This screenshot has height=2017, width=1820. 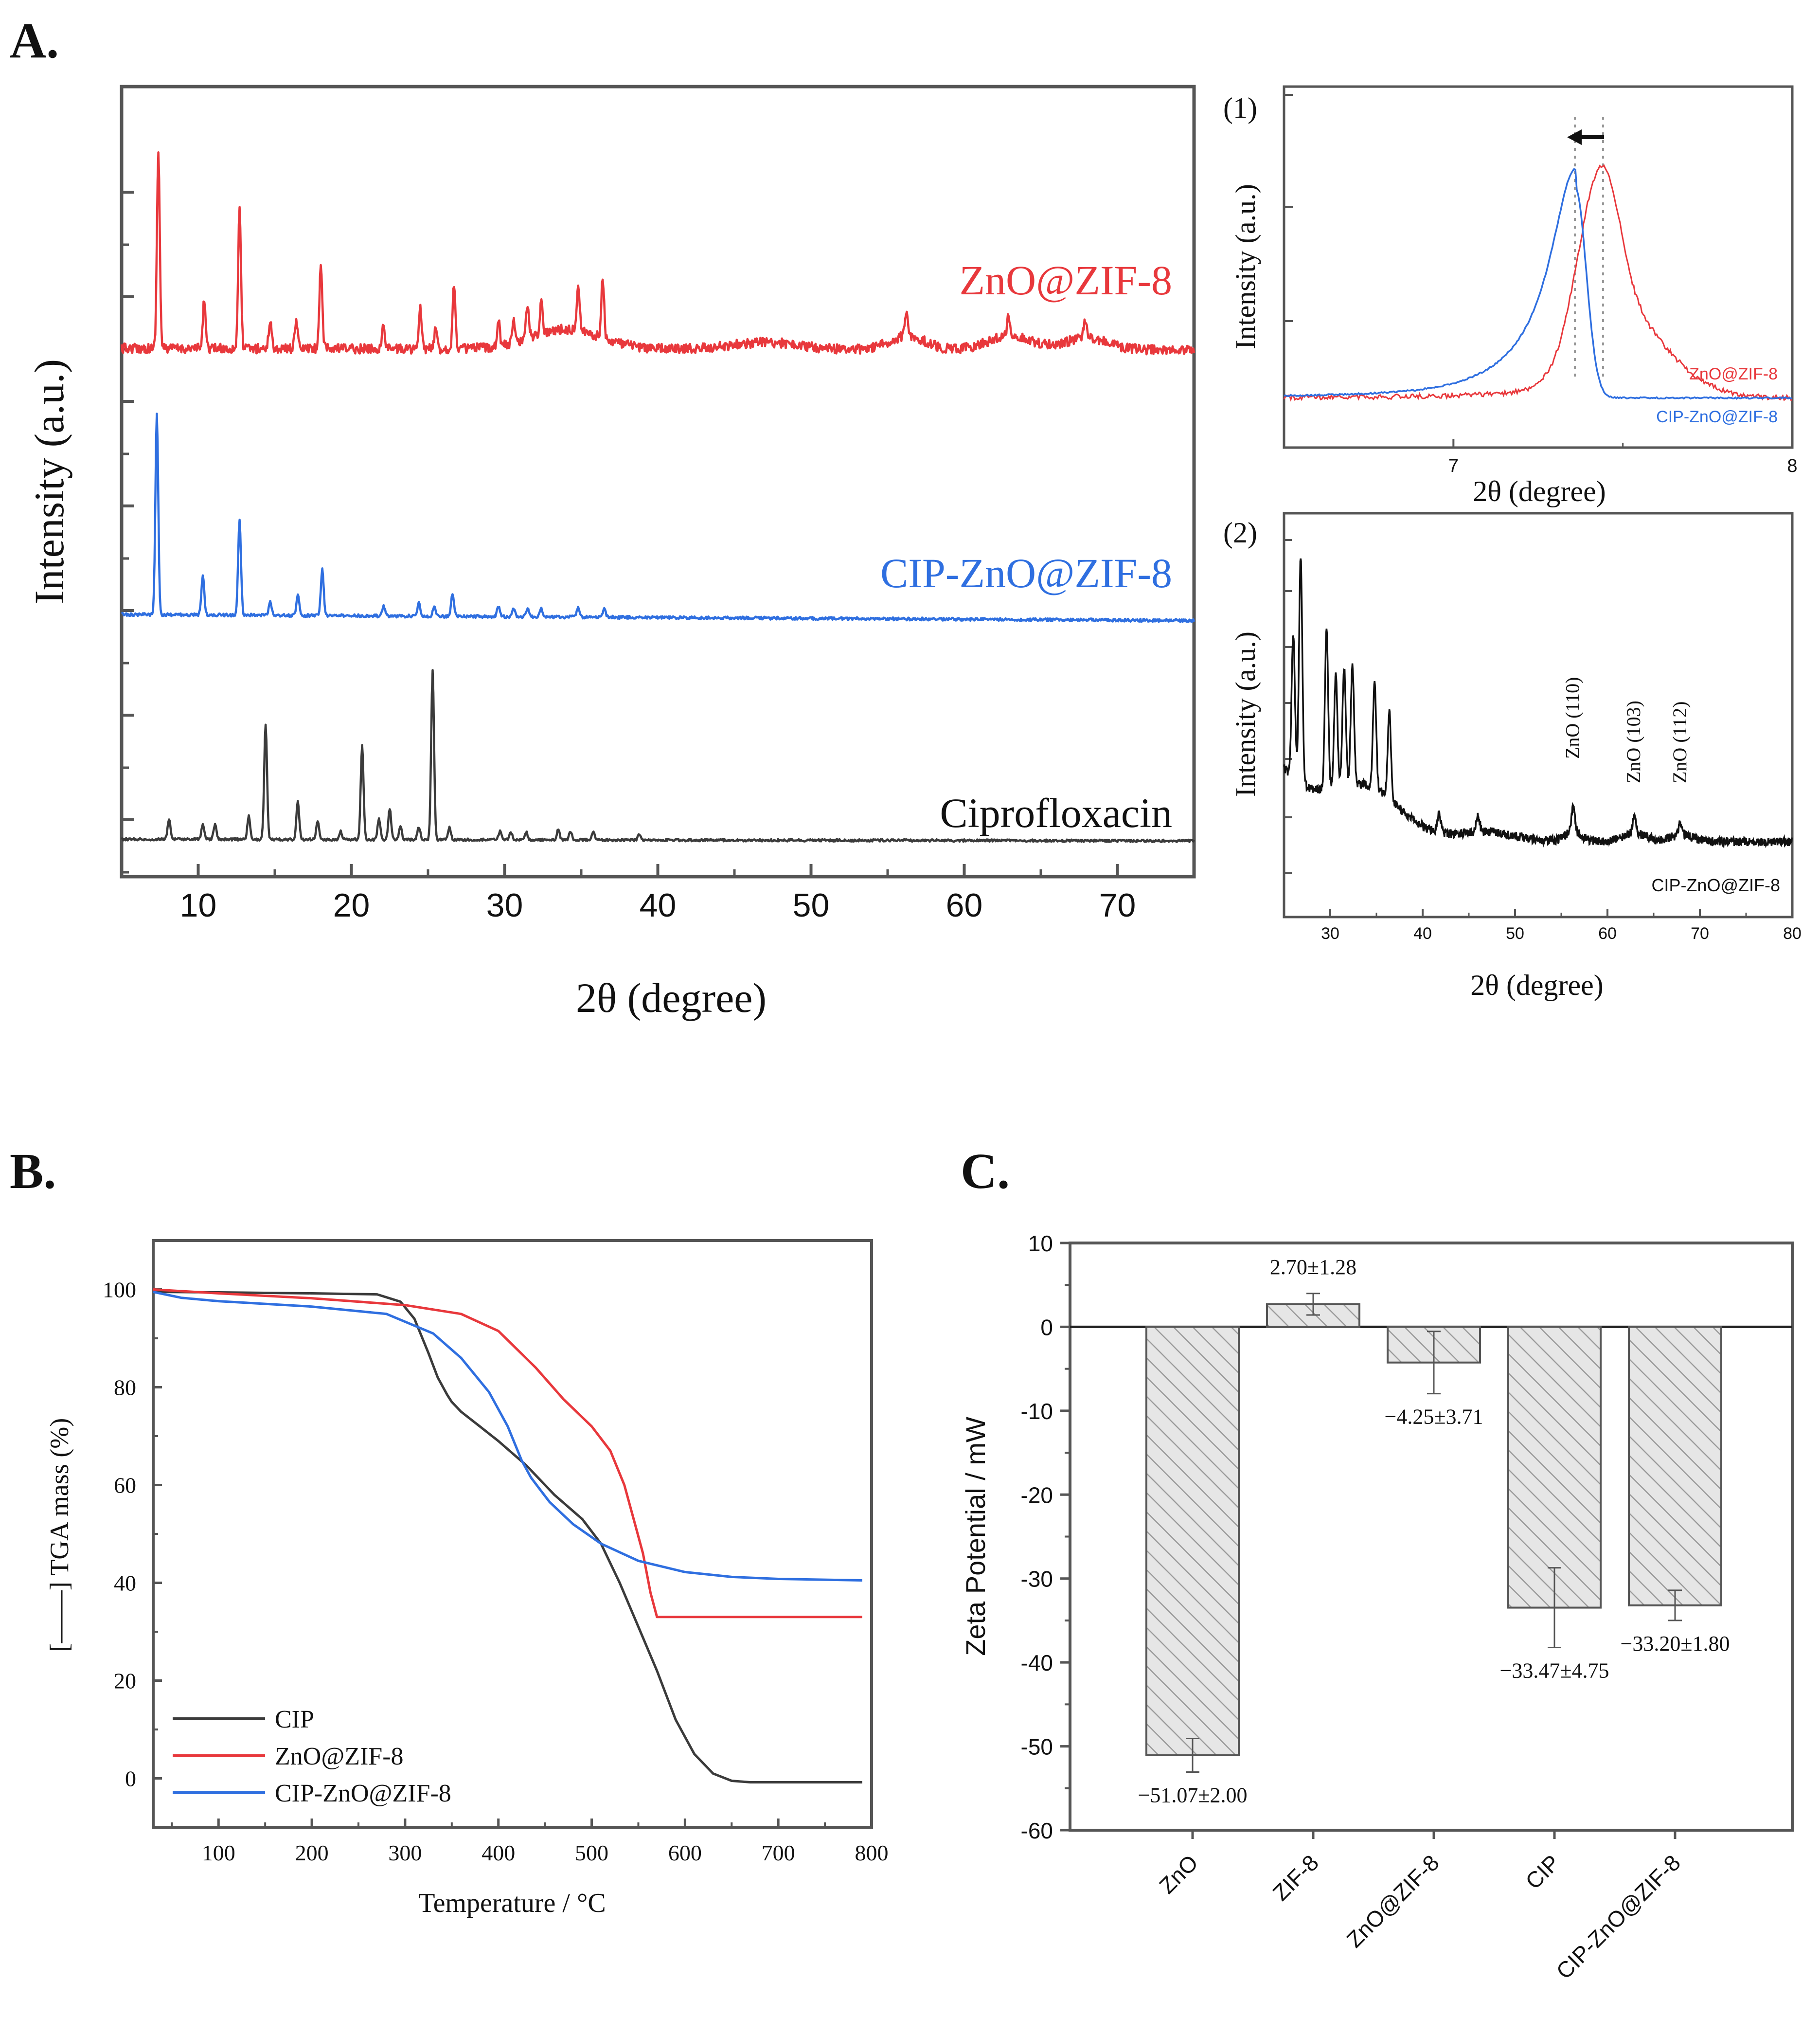 I want to click on tga-series, so click(x=507, y=1535).